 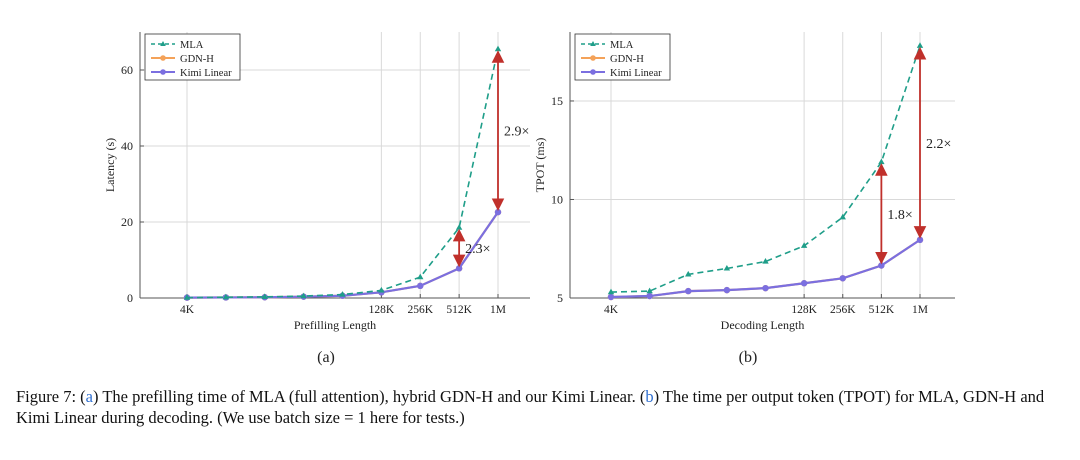 I want to click on y-tick-label: 0, so click(x=130, y=298).